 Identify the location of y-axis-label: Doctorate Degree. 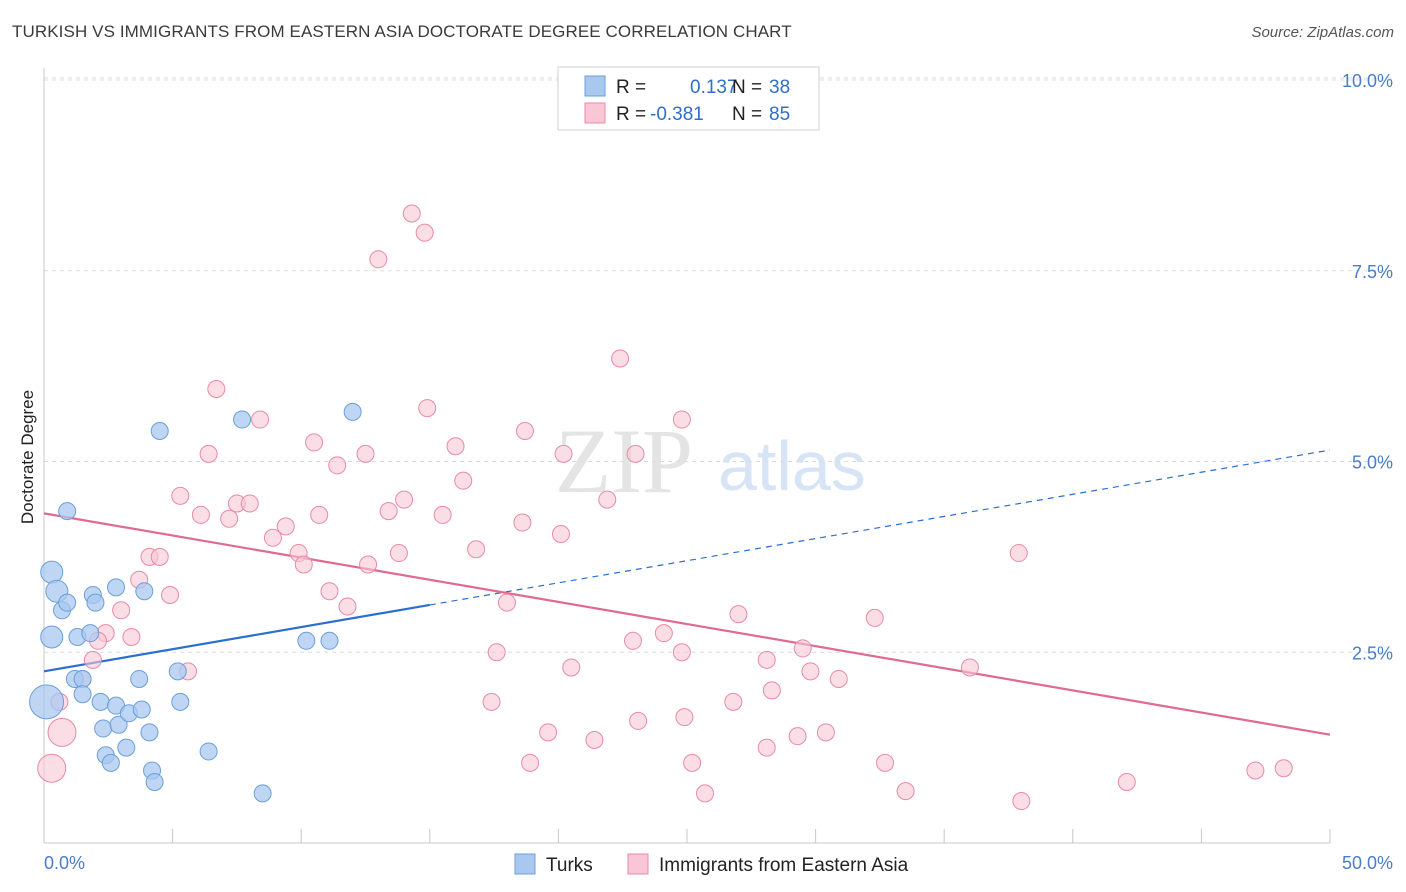
(27, 457).